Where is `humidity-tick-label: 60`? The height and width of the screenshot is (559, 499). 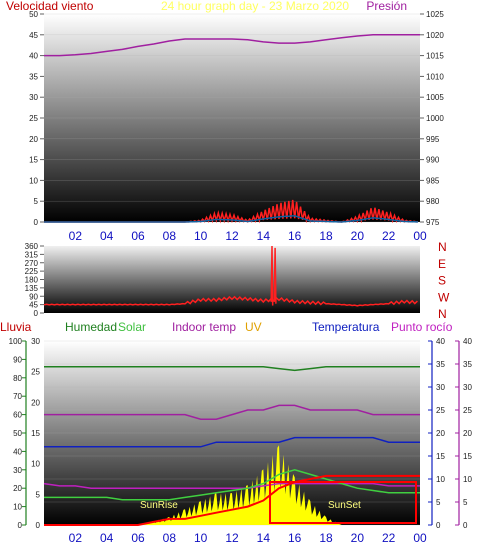 humidity-tick-label: 60 is located at coordinates (17, 415).